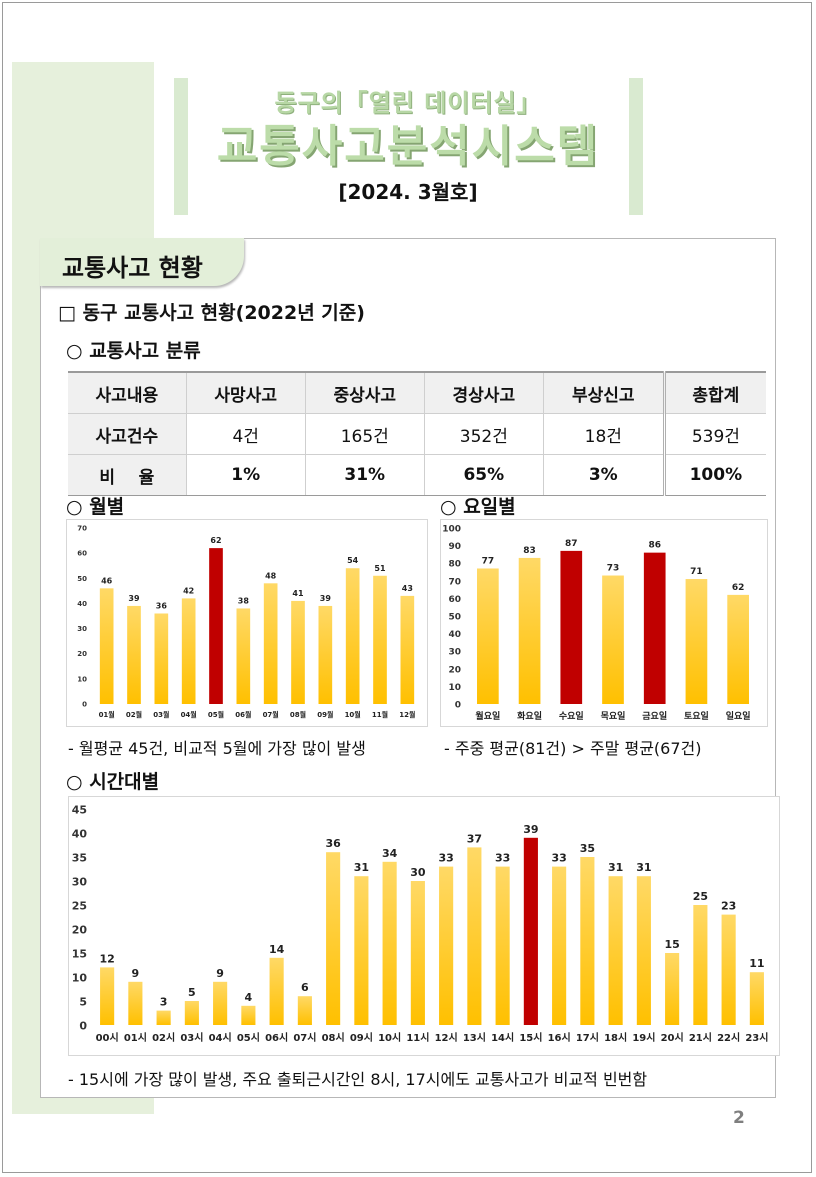 The height and width of the screenshot is (1177, 816). What do you see at coordinates (529, 551) in the screenshot?
I see `bar-value-label: 83` at bounding box center [529, 551].